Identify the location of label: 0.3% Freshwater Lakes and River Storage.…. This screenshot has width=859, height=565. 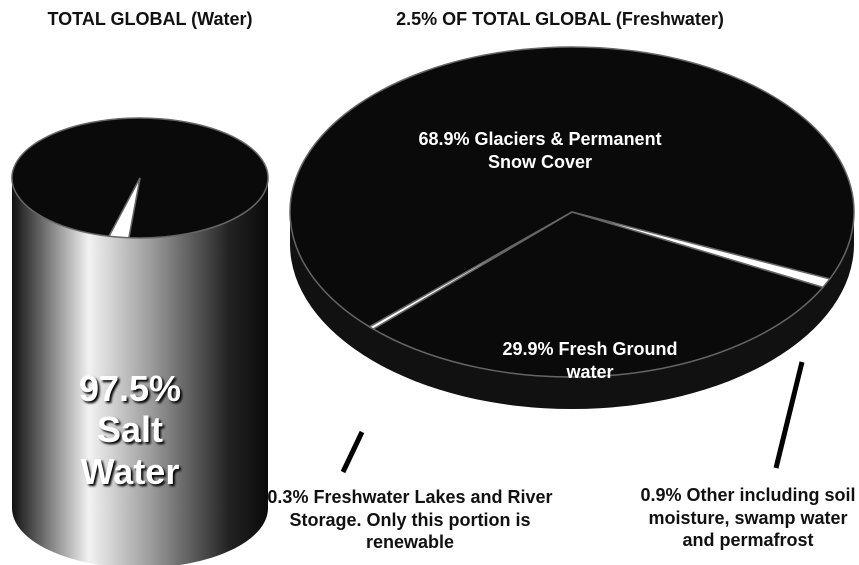
(410, 519).